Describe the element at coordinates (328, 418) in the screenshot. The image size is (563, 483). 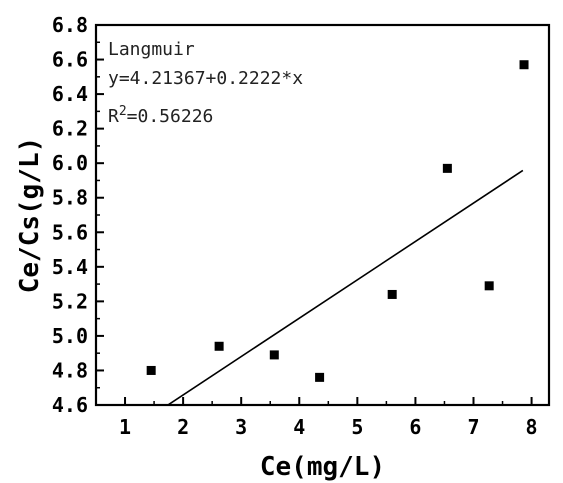
I see `x-axis-ticks: 1 2 3 4 5 6 7 8` at that location.